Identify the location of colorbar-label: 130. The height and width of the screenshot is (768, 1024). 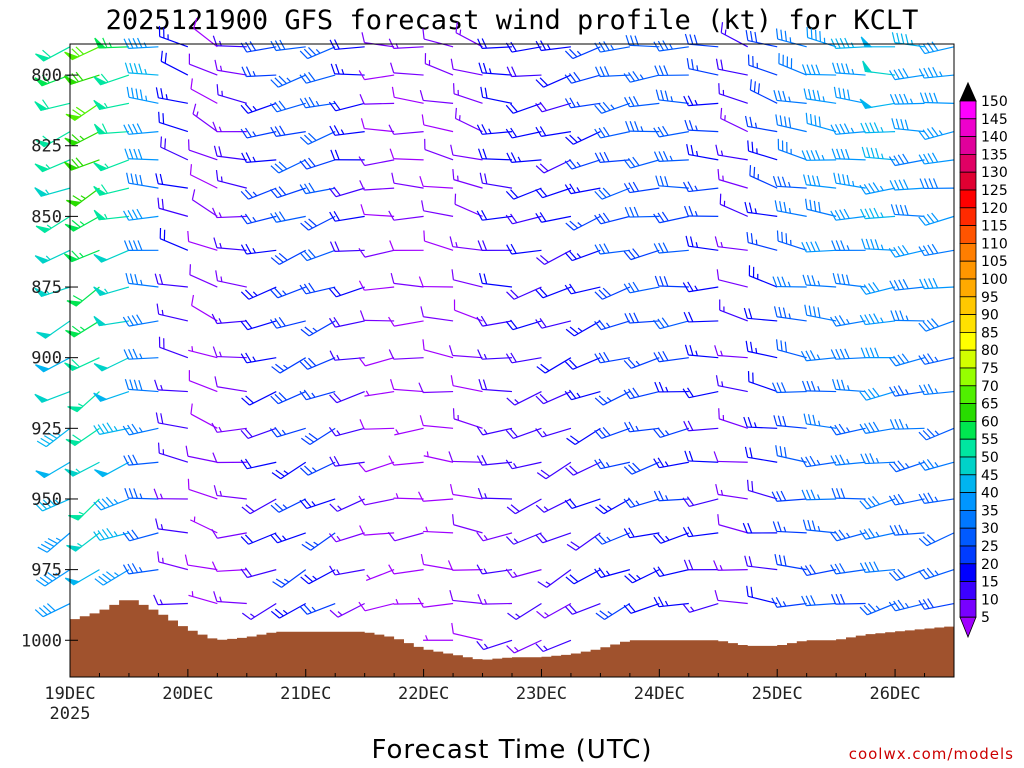
(994, 173).